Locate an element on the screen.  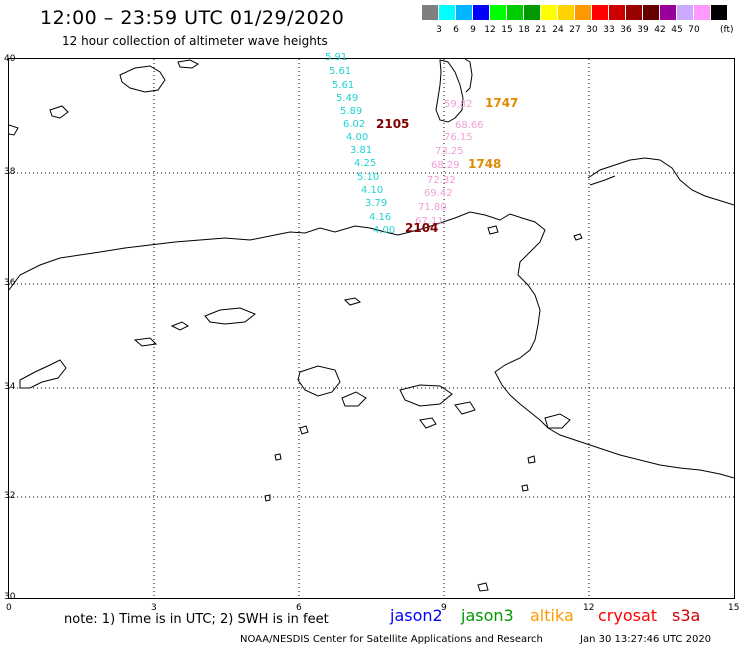
island-k is located at coordinates (304, 430).